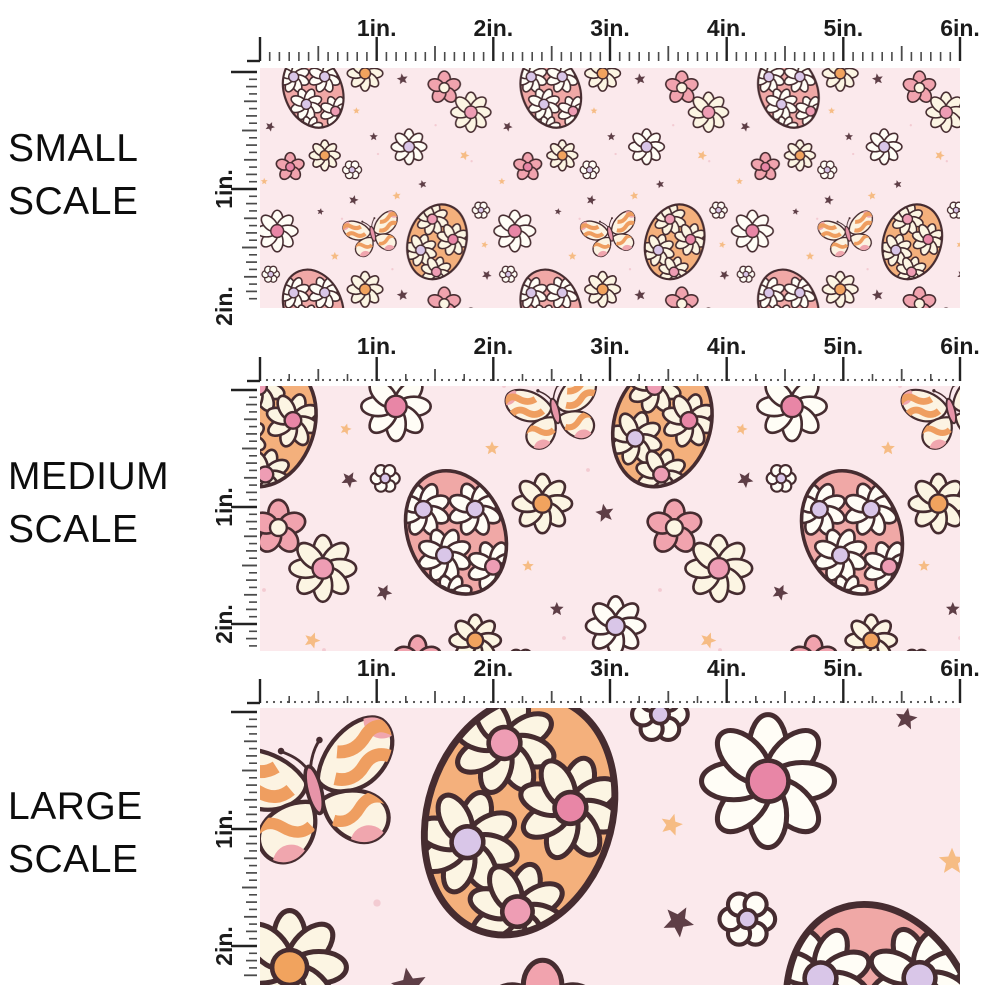 The image size is (1000, 1000). What do you see at coordinates (75, 806) in the screenshot?
I see `large-scale-label-line1: LARGE` at bounding box center [75, 806].